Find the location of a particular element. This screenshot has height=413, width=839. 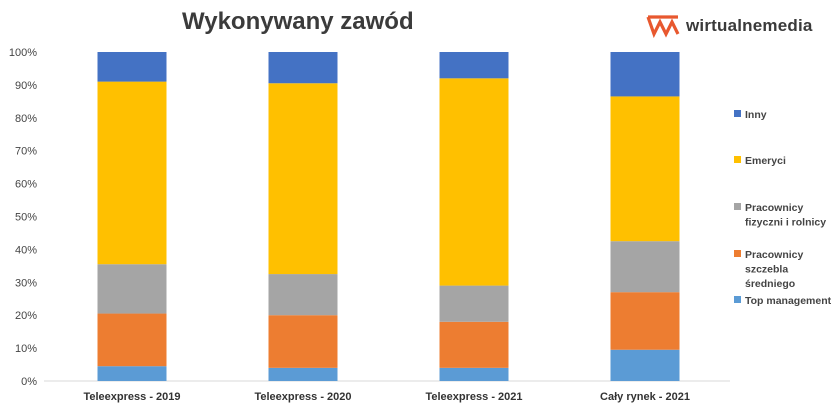

legend-label: fizyczni i rolnicy is located at coordinates (785, 223).